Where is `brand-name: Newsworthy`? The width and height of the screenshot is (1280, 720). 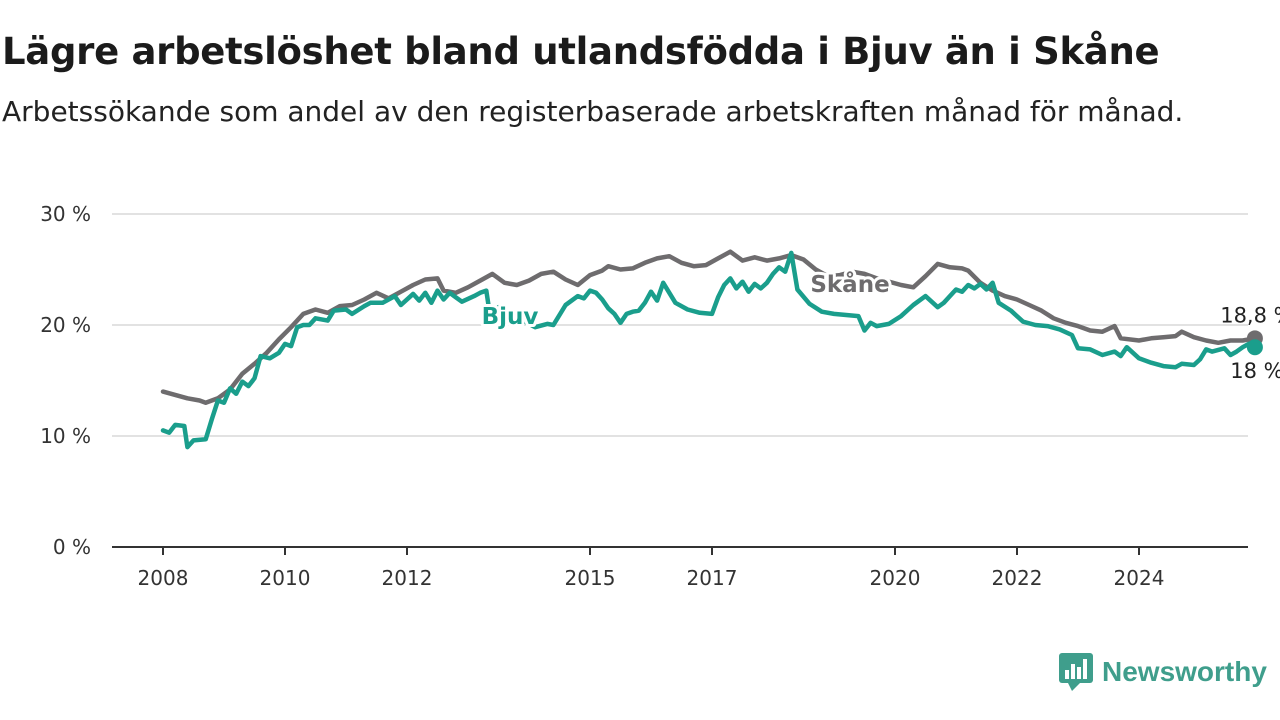
brand-name: Newsworthy is located at coordinates (1184, 671).